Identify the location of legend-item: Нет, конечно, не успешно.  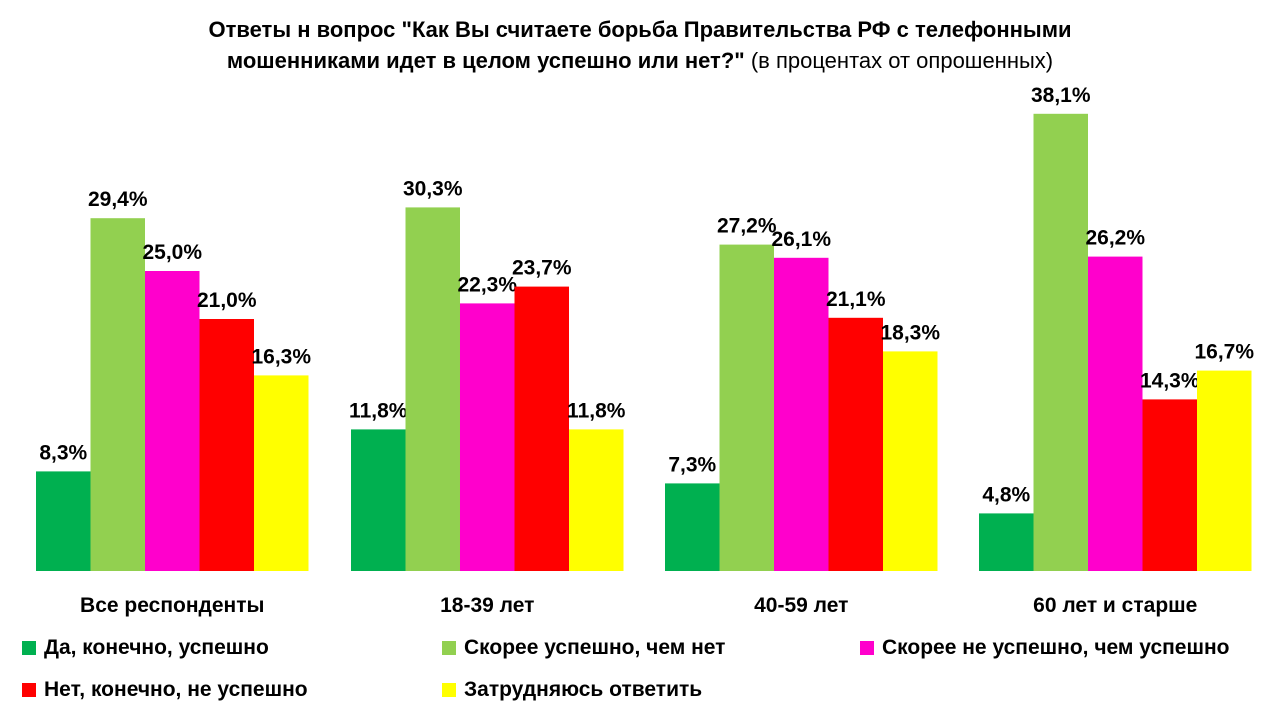
(165, 690).